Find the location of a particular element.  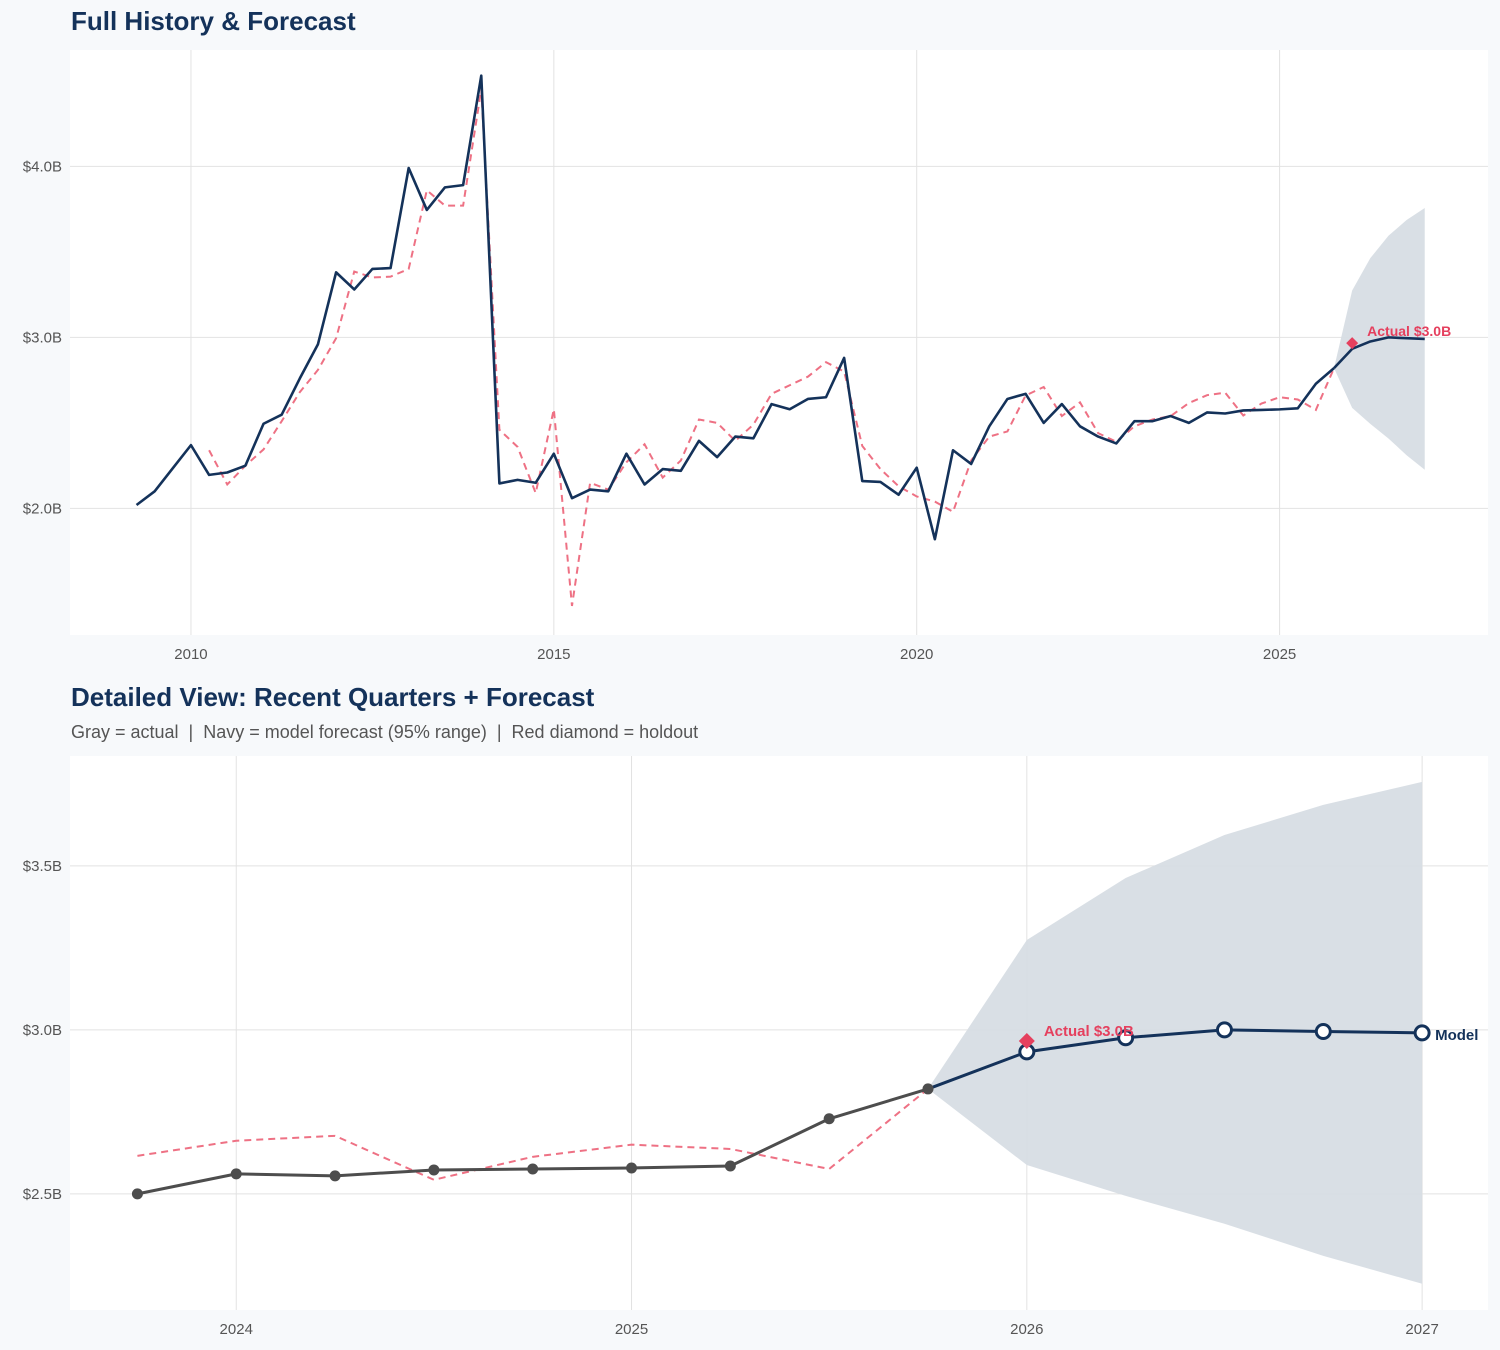

x-tick-label: 2024 is located at coordinates (236, 1329).